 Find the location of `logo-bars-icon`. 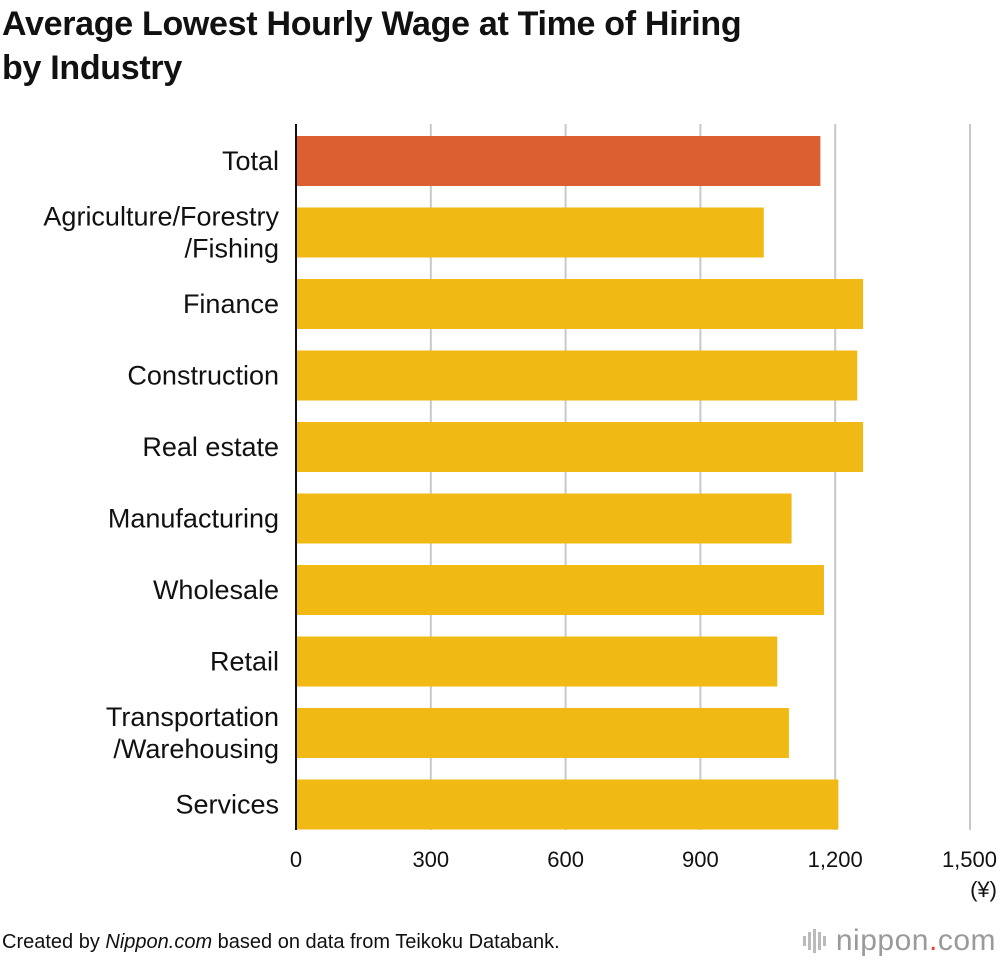

logo-bars-icon is located at coordinates (814, 941).